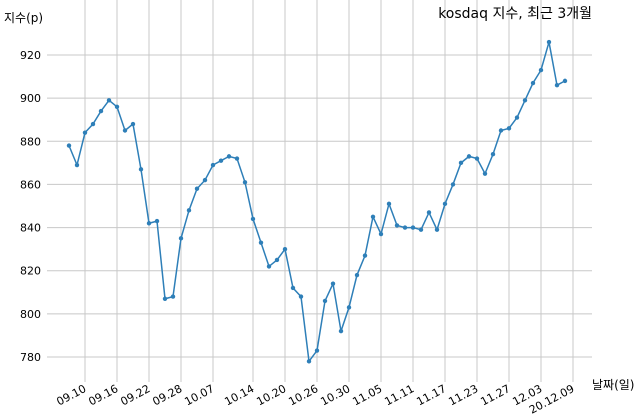 This screenshot has height=418, width=640. I want to click on x-tick-label: 11.23, so click(463, 395).